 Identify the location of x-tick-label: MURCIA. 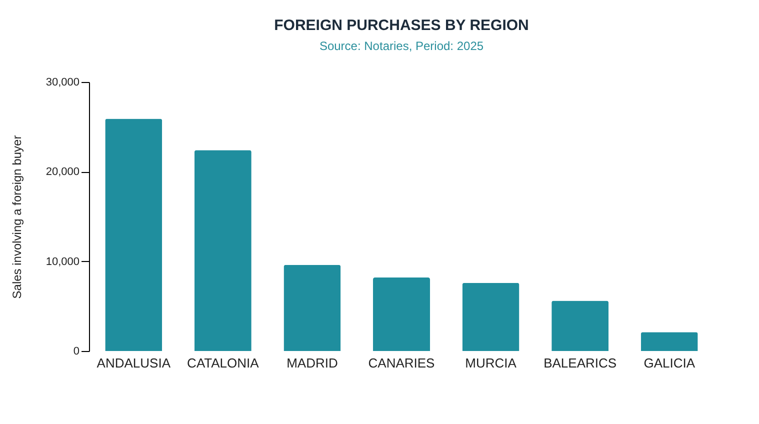
(491, 363).